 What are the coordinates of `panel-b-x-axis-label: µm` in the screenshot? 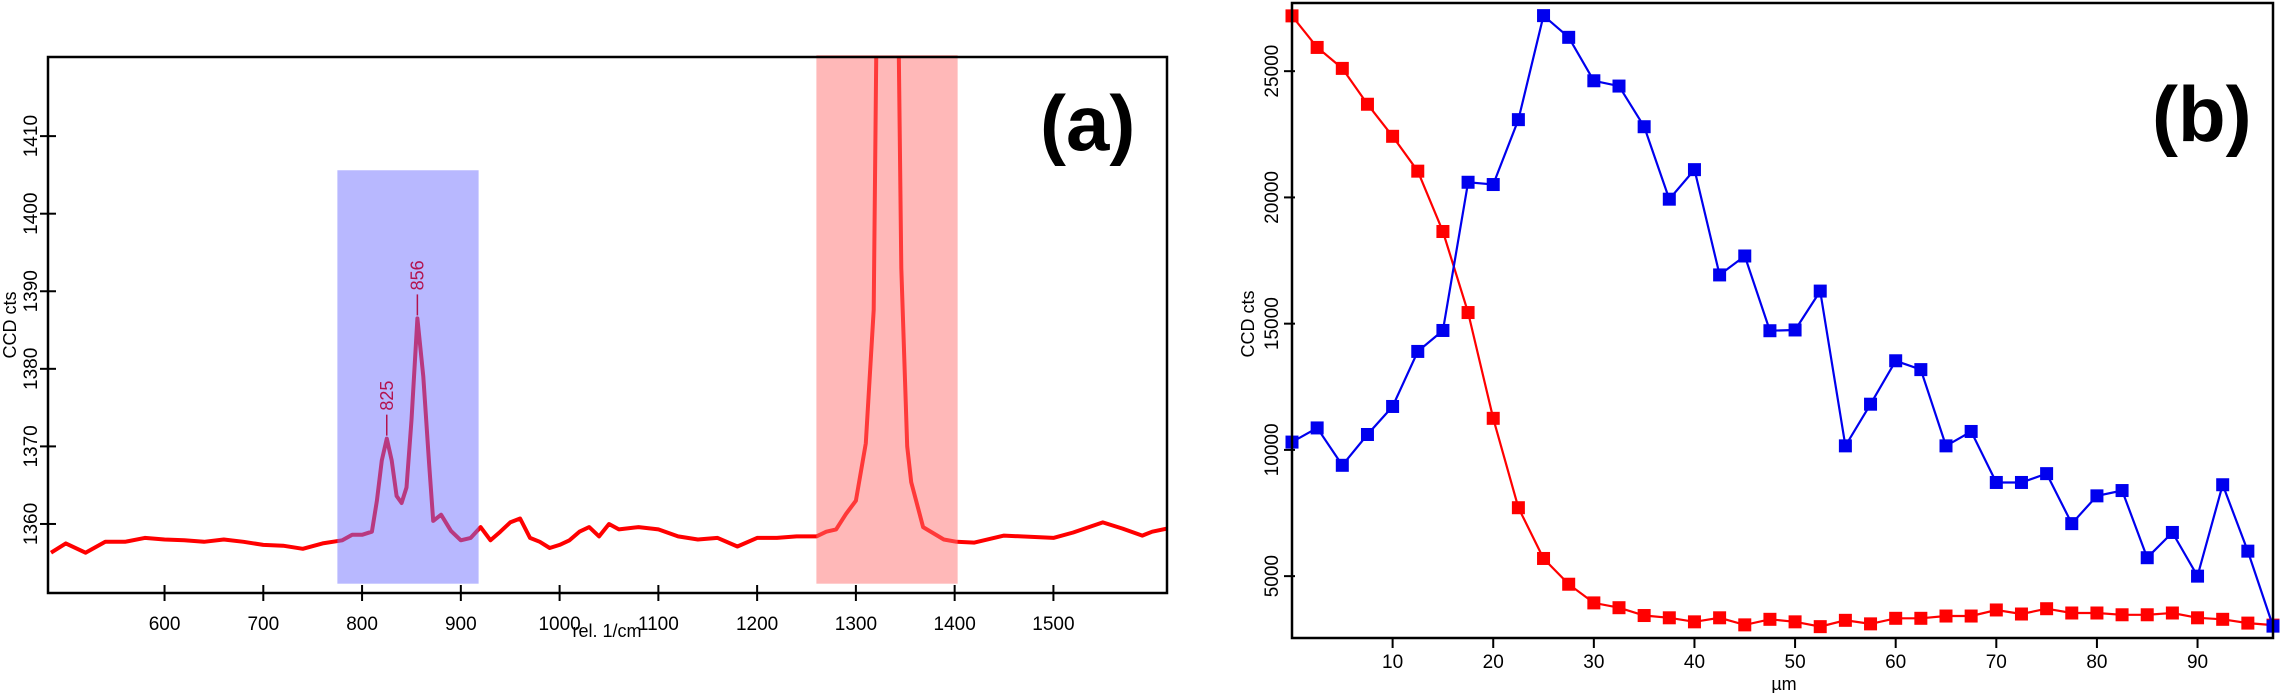 It's located at (1783, 683).